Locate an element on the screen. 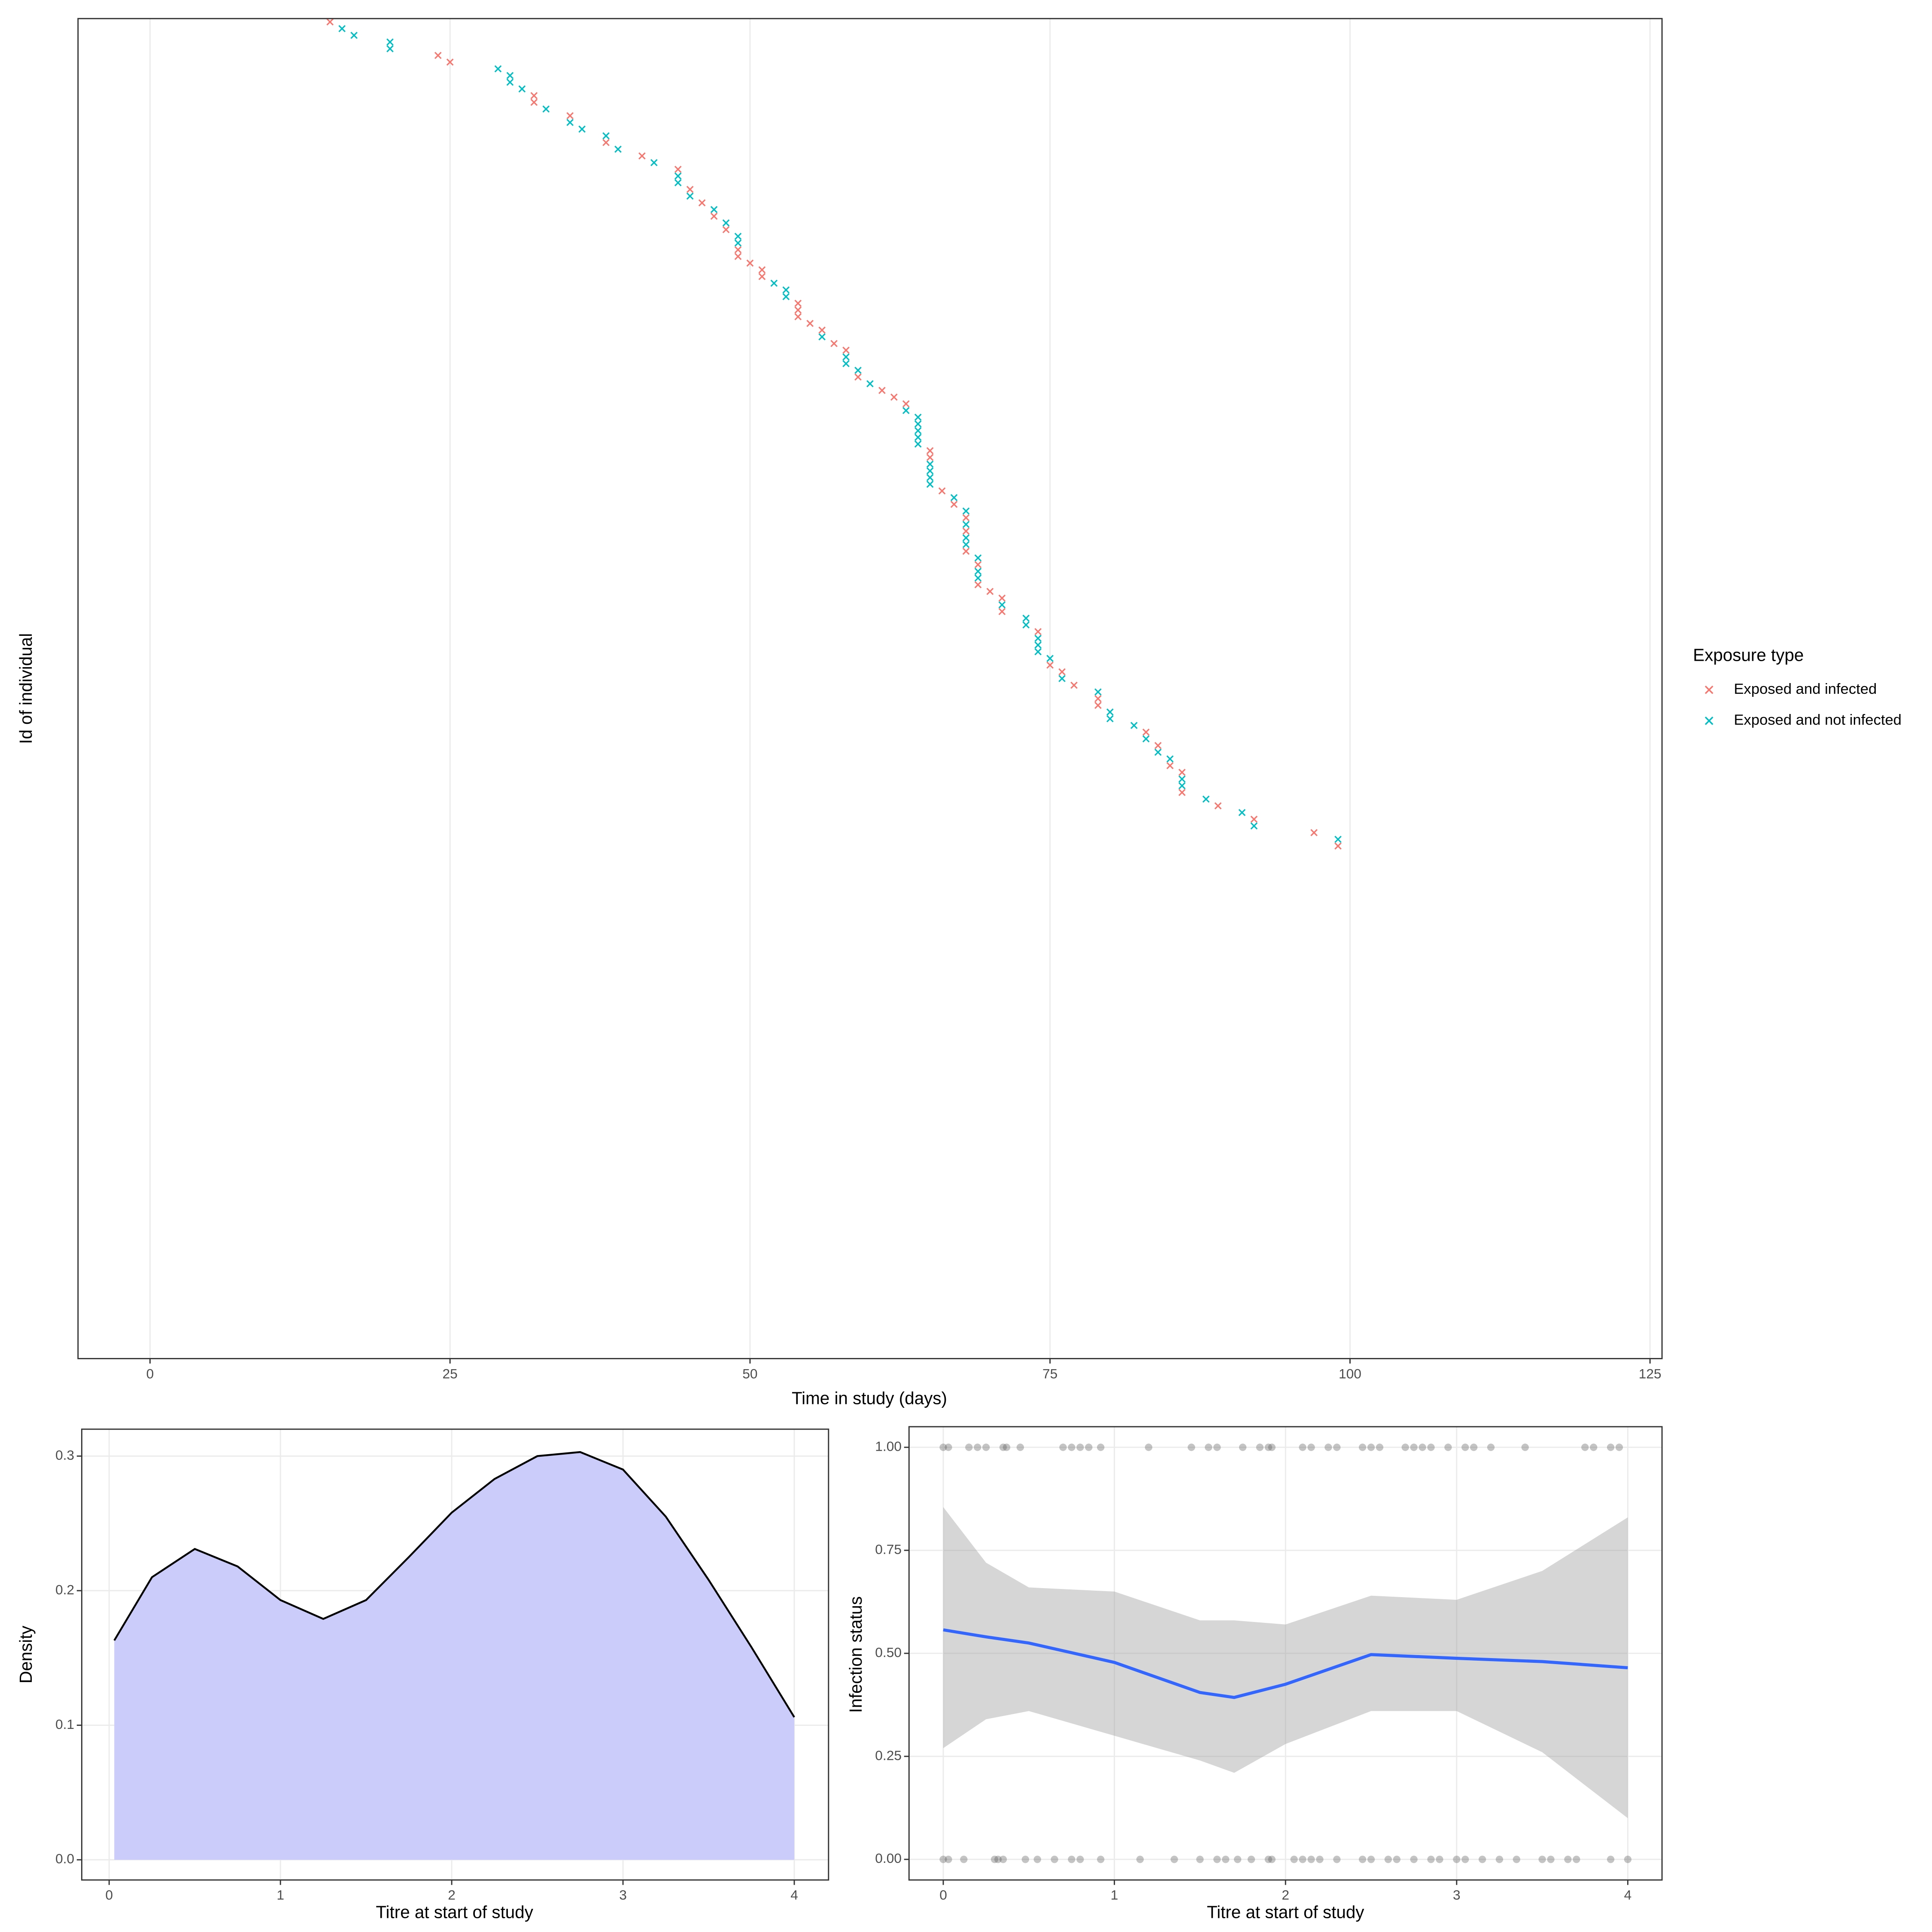 This screenshot has height=1932, width=1932. legend-key is located at coordinates (1708, 689).